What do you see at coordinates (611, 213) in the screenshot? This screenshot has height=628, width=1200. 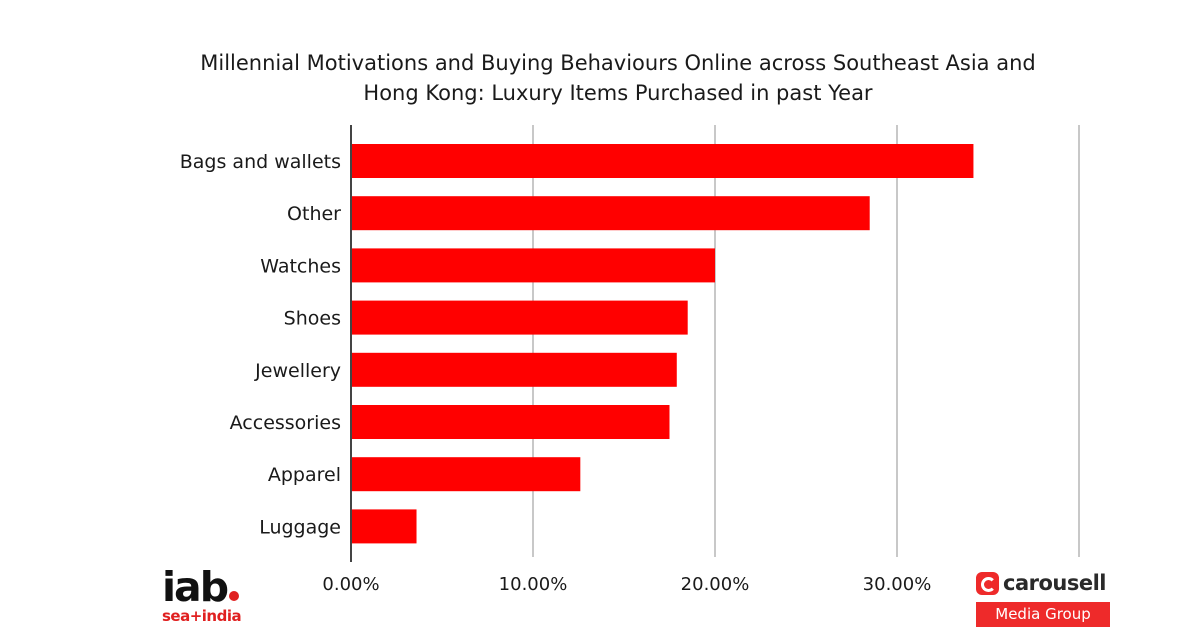 I see `bar-other` at bounding box center [611, 213].